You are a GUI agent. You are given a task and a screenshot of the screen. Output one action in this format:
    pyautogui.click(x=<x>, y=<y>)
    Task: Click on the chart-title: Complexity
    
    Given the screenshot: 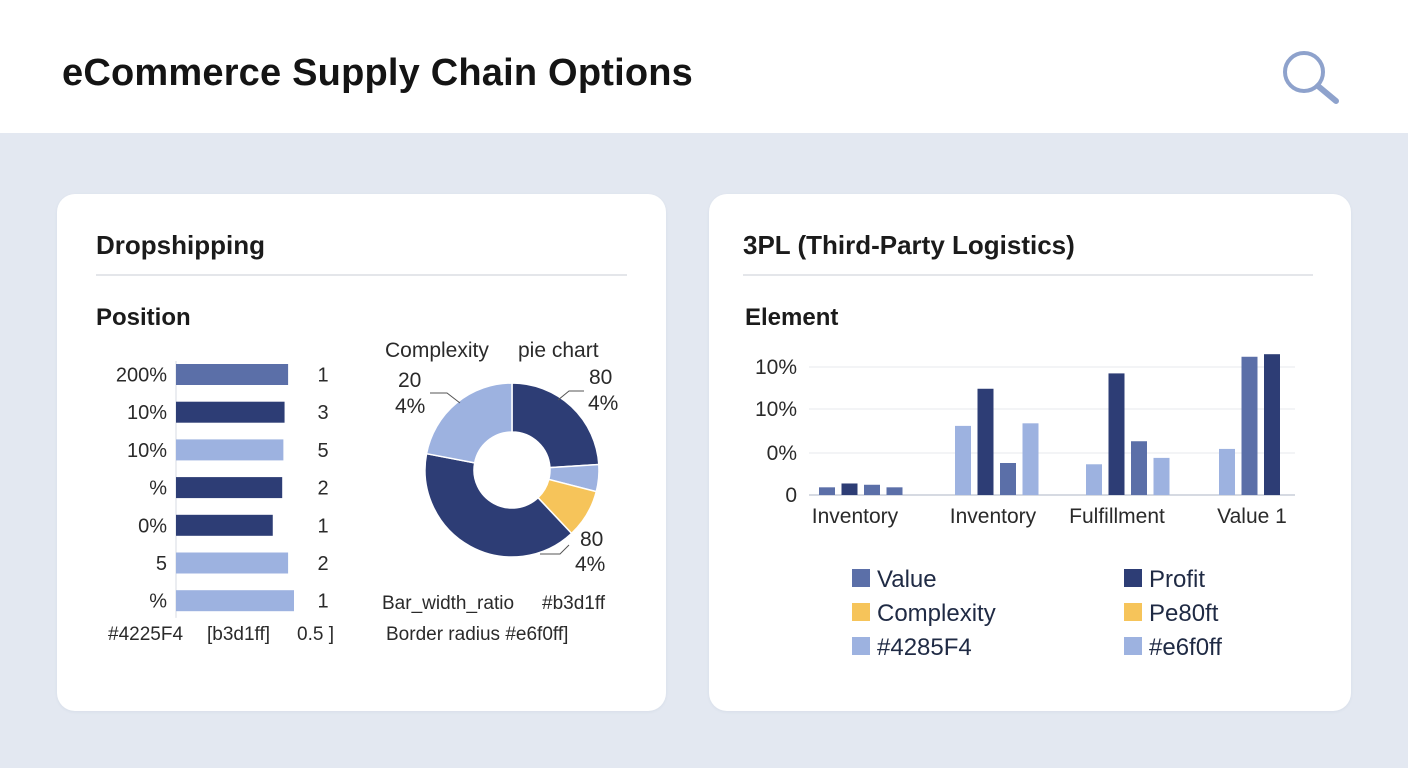 What is the action you would take?
    pyautogui.click(x=437, y=350)
    